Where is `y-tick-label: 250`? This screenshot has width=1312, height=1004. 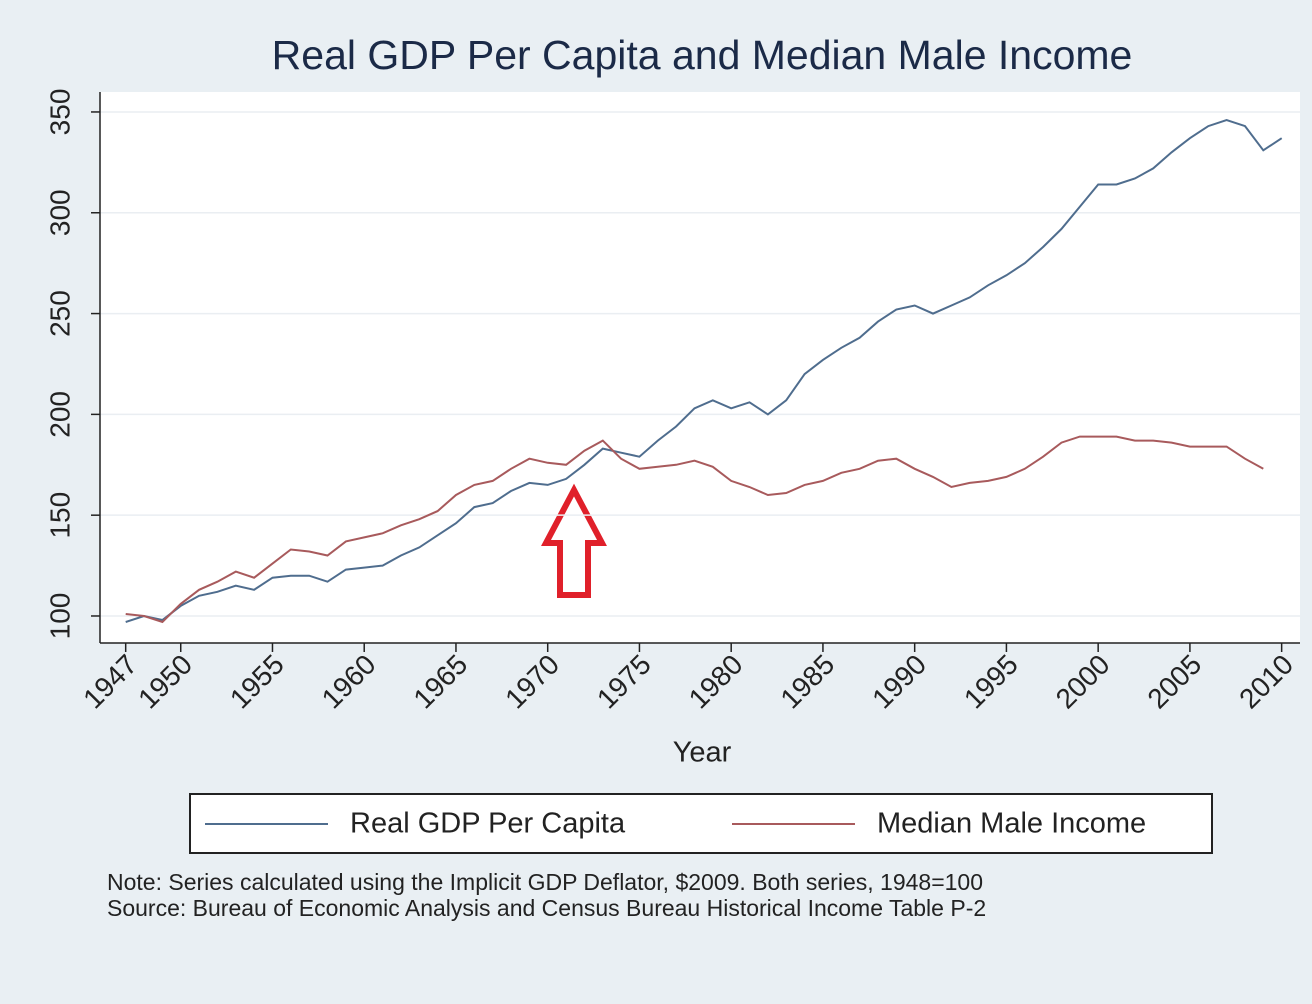 y-tick-label: 250 is located at coordinates (59, 313).